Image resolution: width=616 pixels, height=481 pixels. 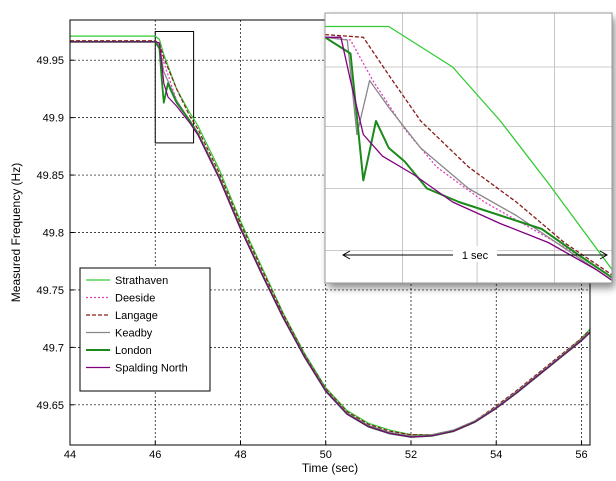 I want to click on legend-label-london: London, so click(x=133, y=351).